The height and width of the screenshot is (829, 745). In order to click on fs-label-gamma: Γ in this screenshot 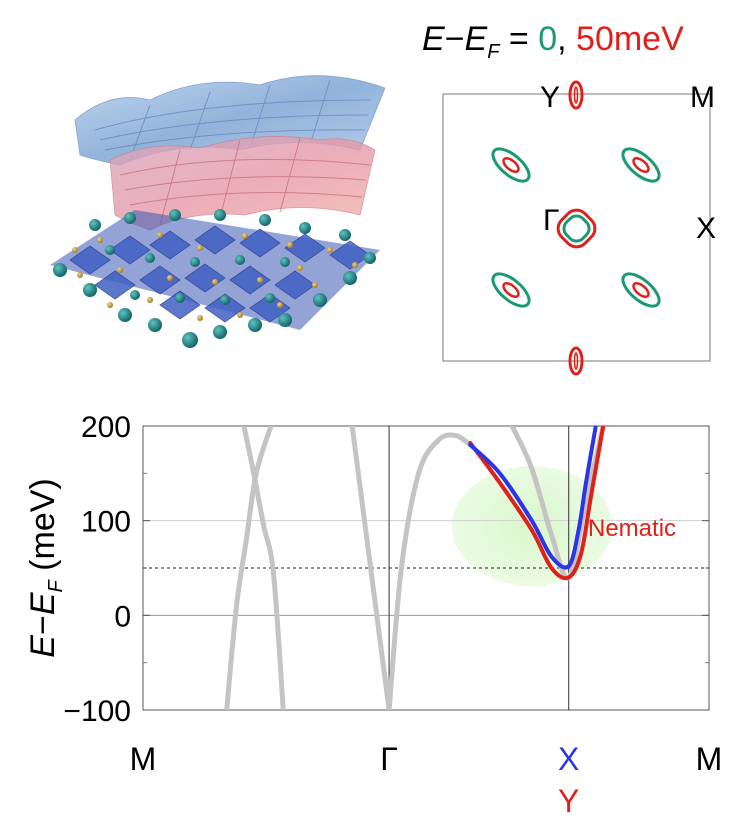, I will do `click(551, 220)`.